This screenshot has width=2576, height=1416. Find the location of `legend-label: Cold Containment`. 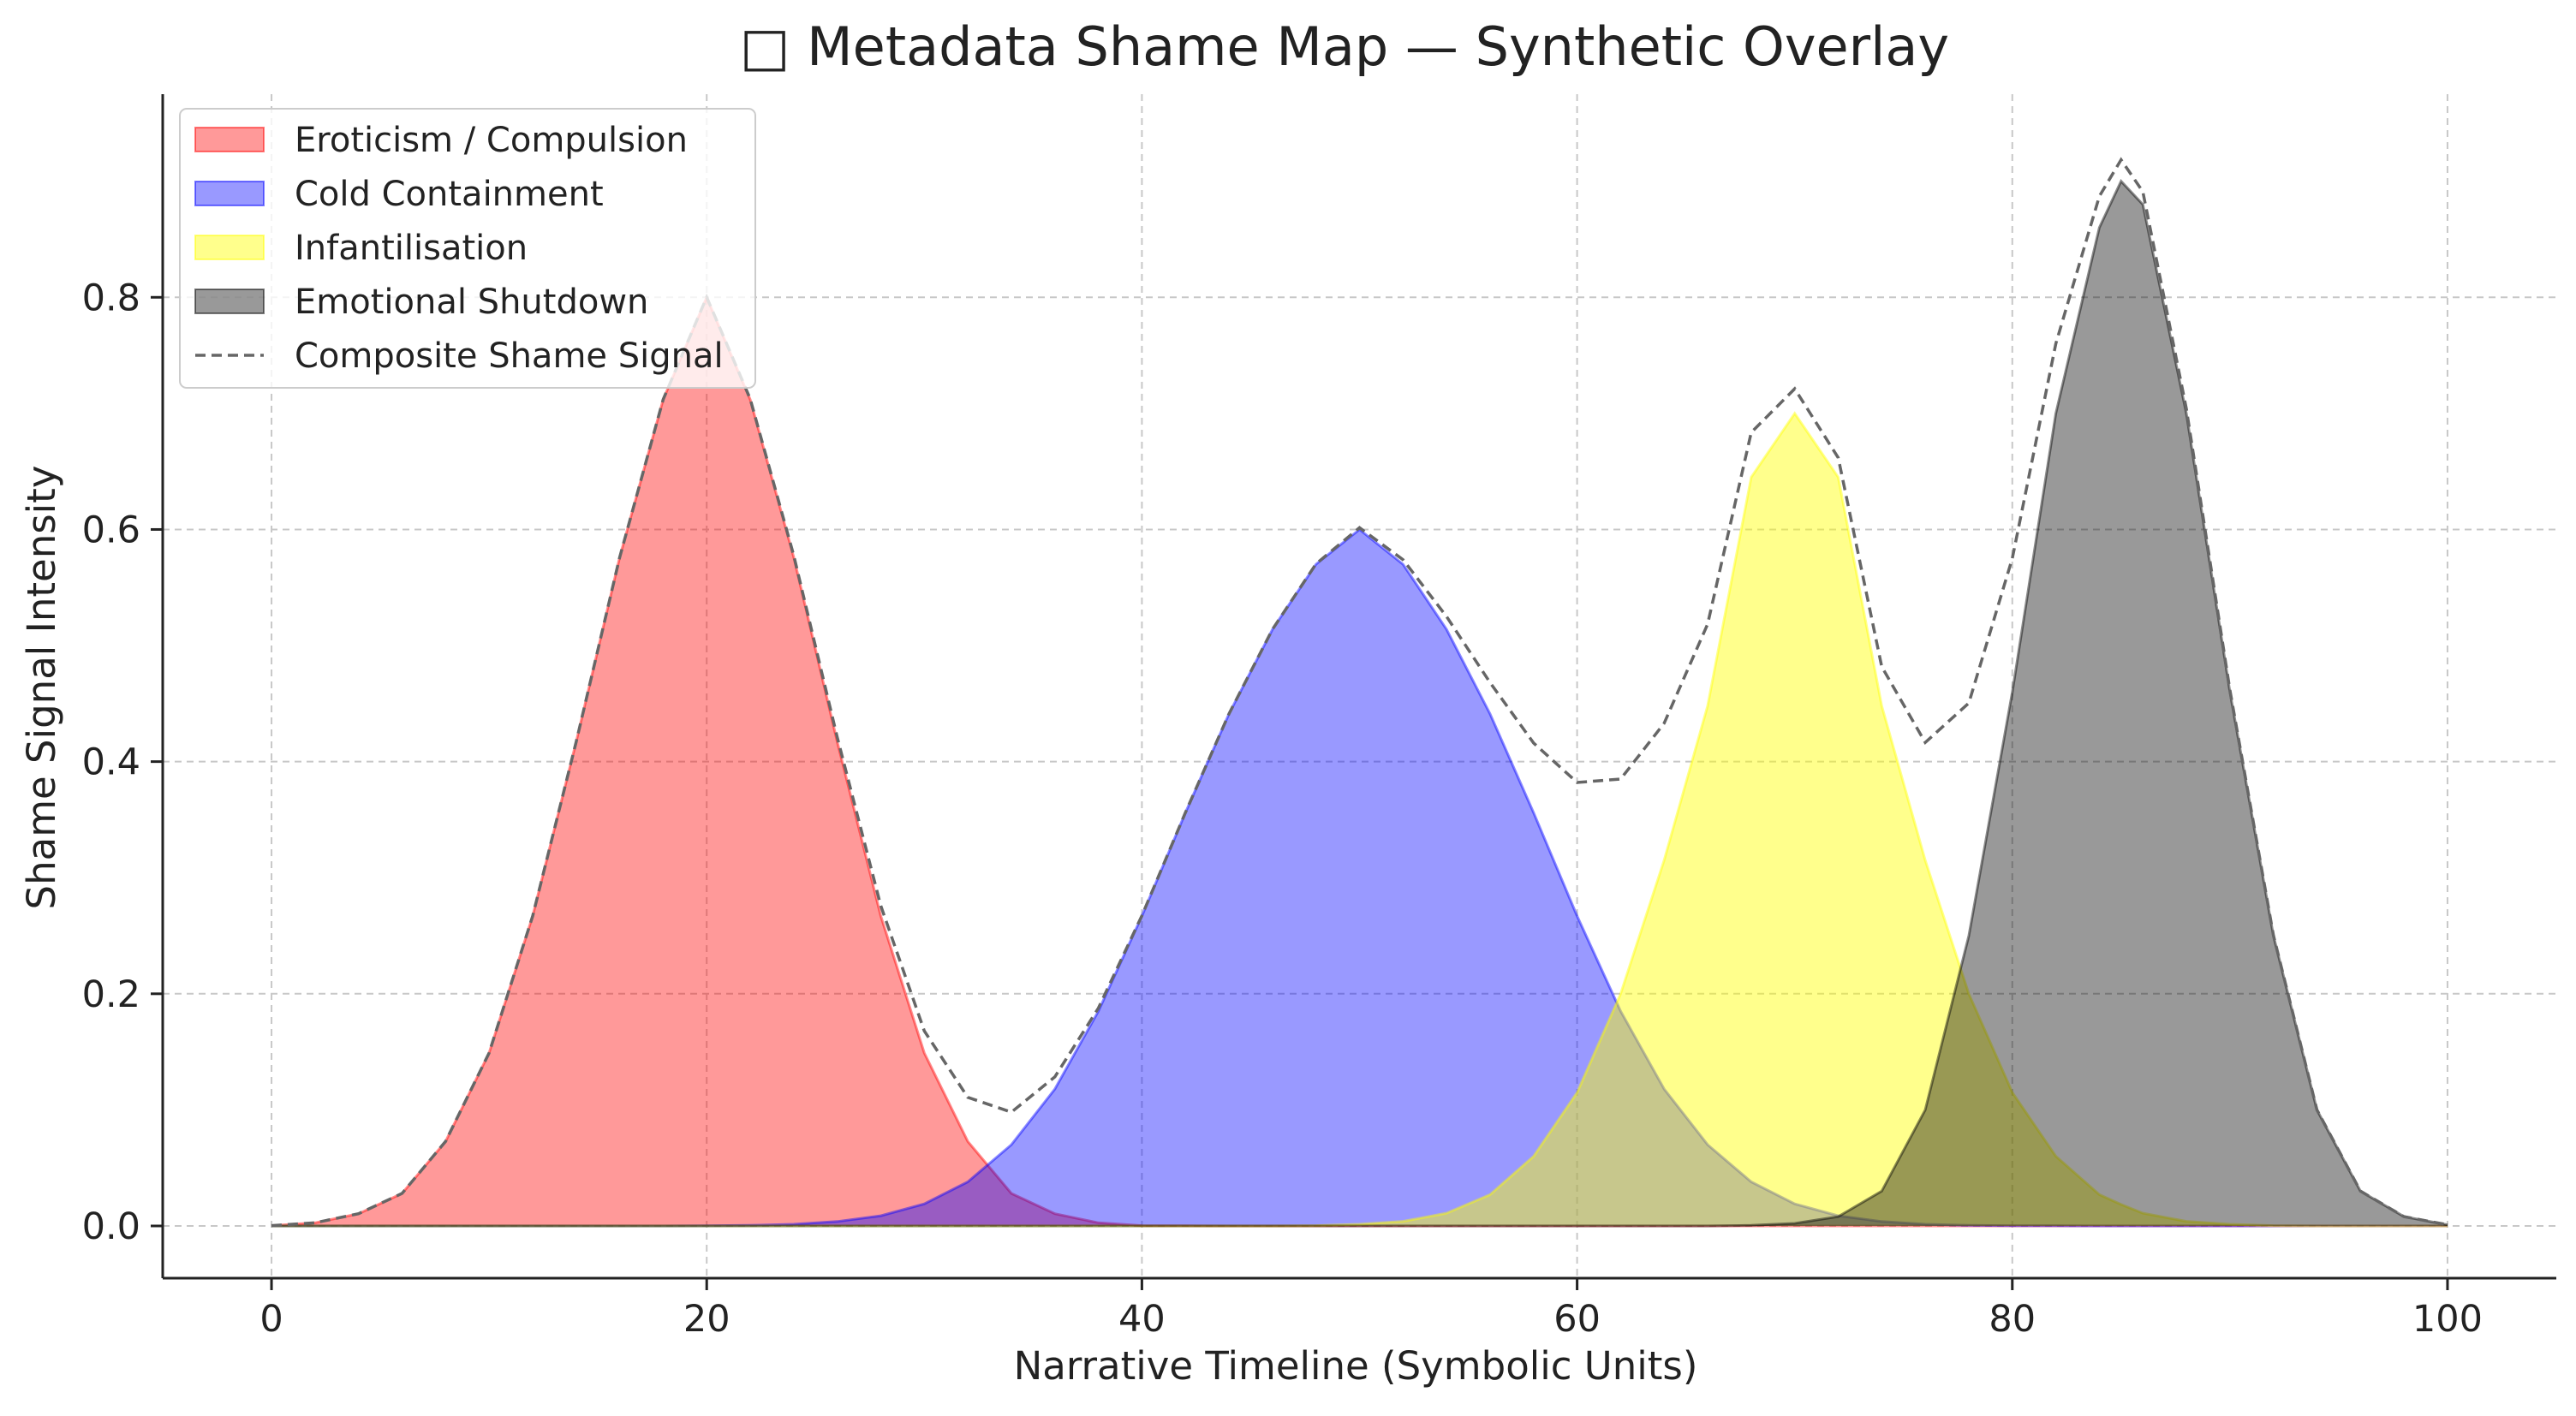

legend-label: Cold Containment is located at coordinates (449, 194).